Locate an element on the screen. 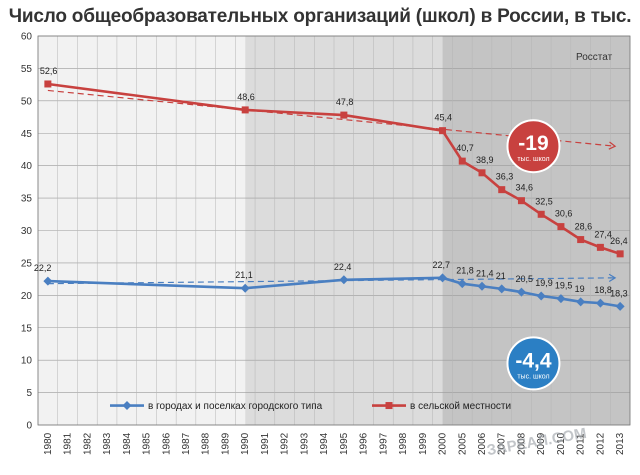 The height and width of the screenshot is (475, 640). x-tick-label: 1992 is located at coordinates (285, 443).